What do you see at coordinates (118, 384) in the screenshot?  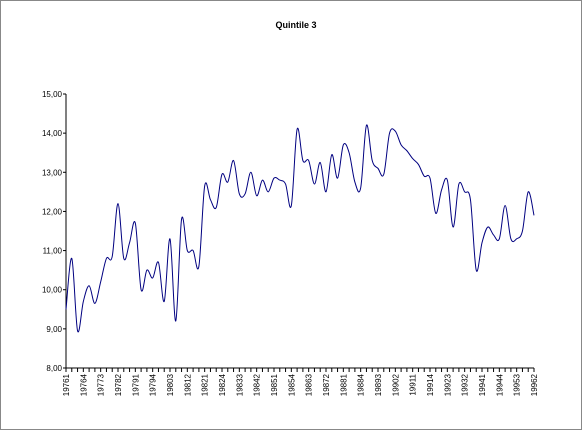 I see `x-tick-label: 19782` at bounding box center [118, 384].